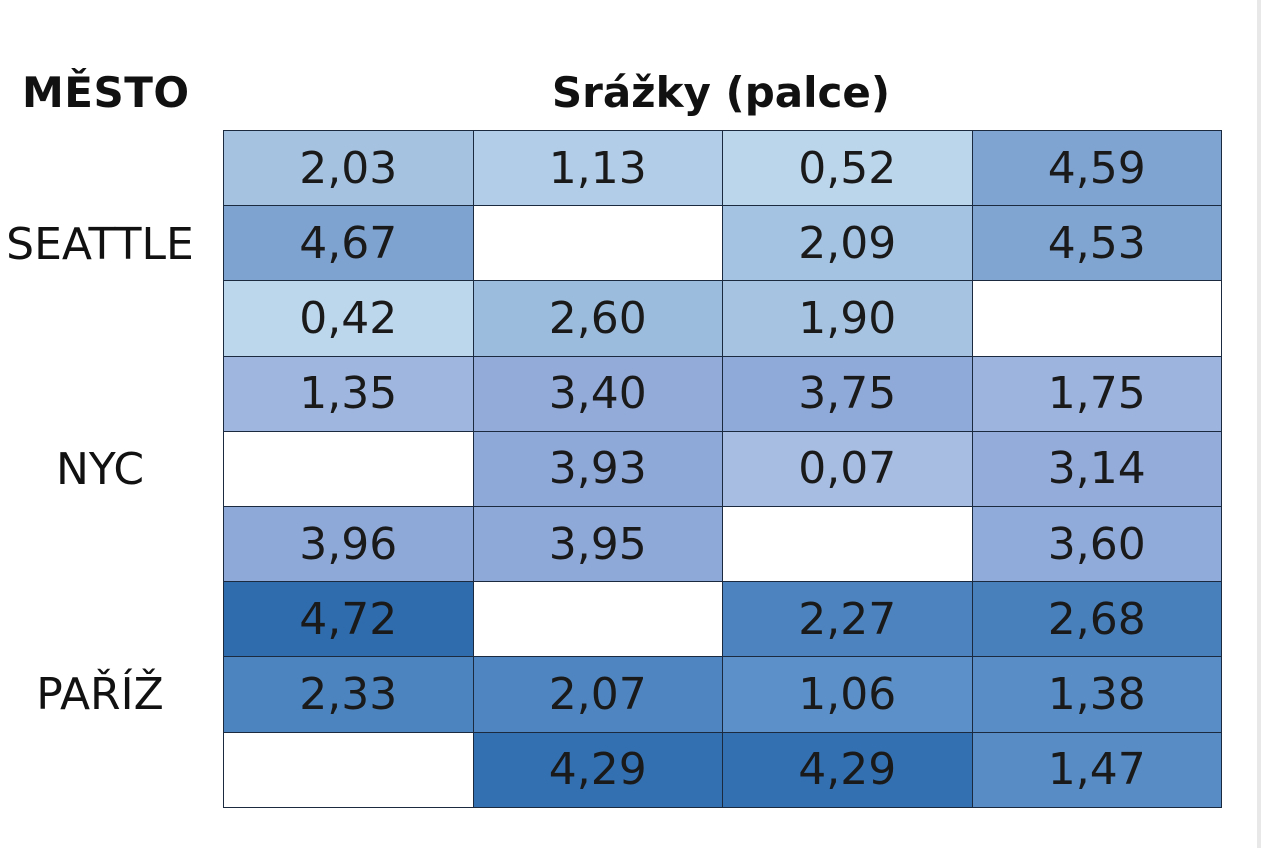  I want to click on heatmap-cell: 0,42, so click(348, 318).